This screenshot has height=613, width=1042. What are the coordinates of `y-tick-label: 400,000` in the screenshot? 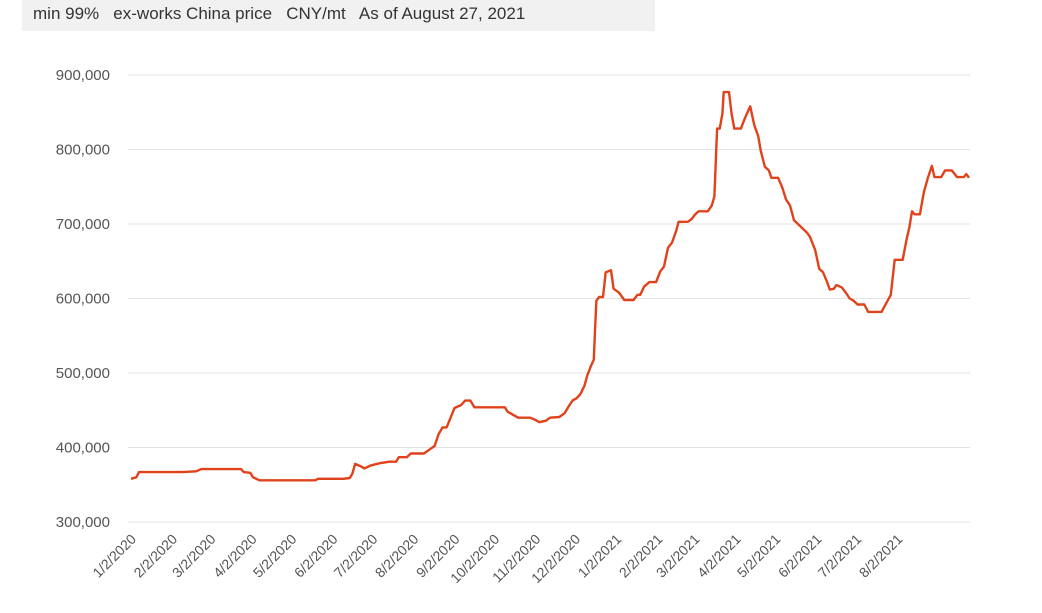 It's located at (83, 448).